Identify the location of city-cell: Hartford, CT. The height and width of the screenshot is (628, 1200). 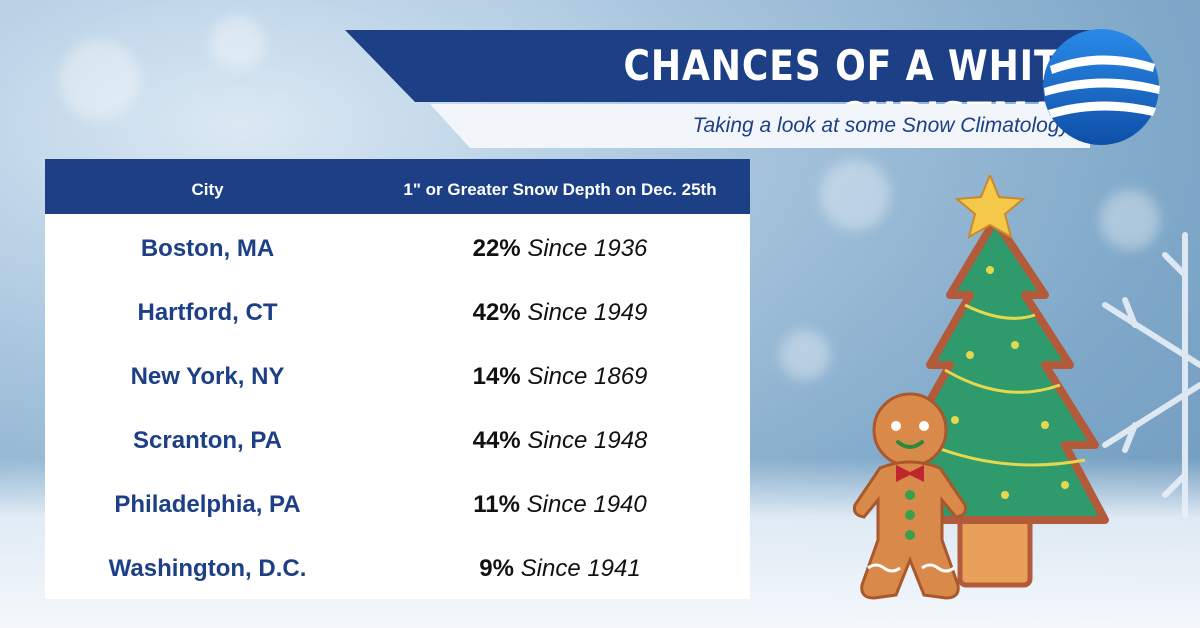
(207, 312).